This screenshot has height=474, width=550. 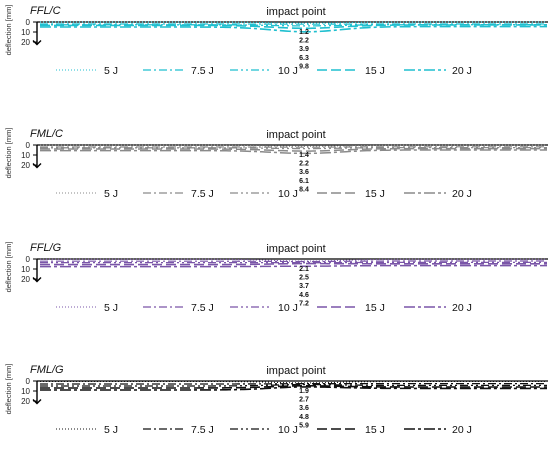 I want to click on peak-label: 3.7, so click(x=304, y=286).